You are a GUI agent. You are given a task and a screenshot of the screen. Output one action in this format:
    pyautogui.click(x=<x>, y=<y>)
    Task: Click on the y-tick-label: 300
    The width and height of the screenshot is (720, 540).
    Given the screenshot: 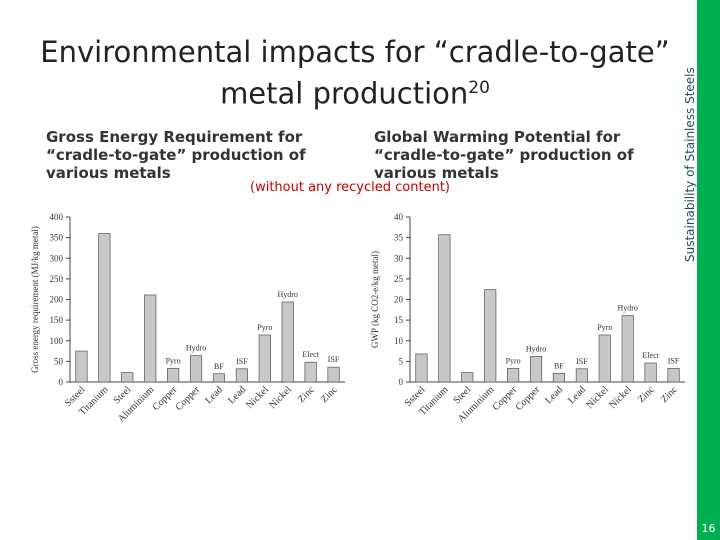 What is the action you would take?
    pyautogui.click(x=57, y=258)
    